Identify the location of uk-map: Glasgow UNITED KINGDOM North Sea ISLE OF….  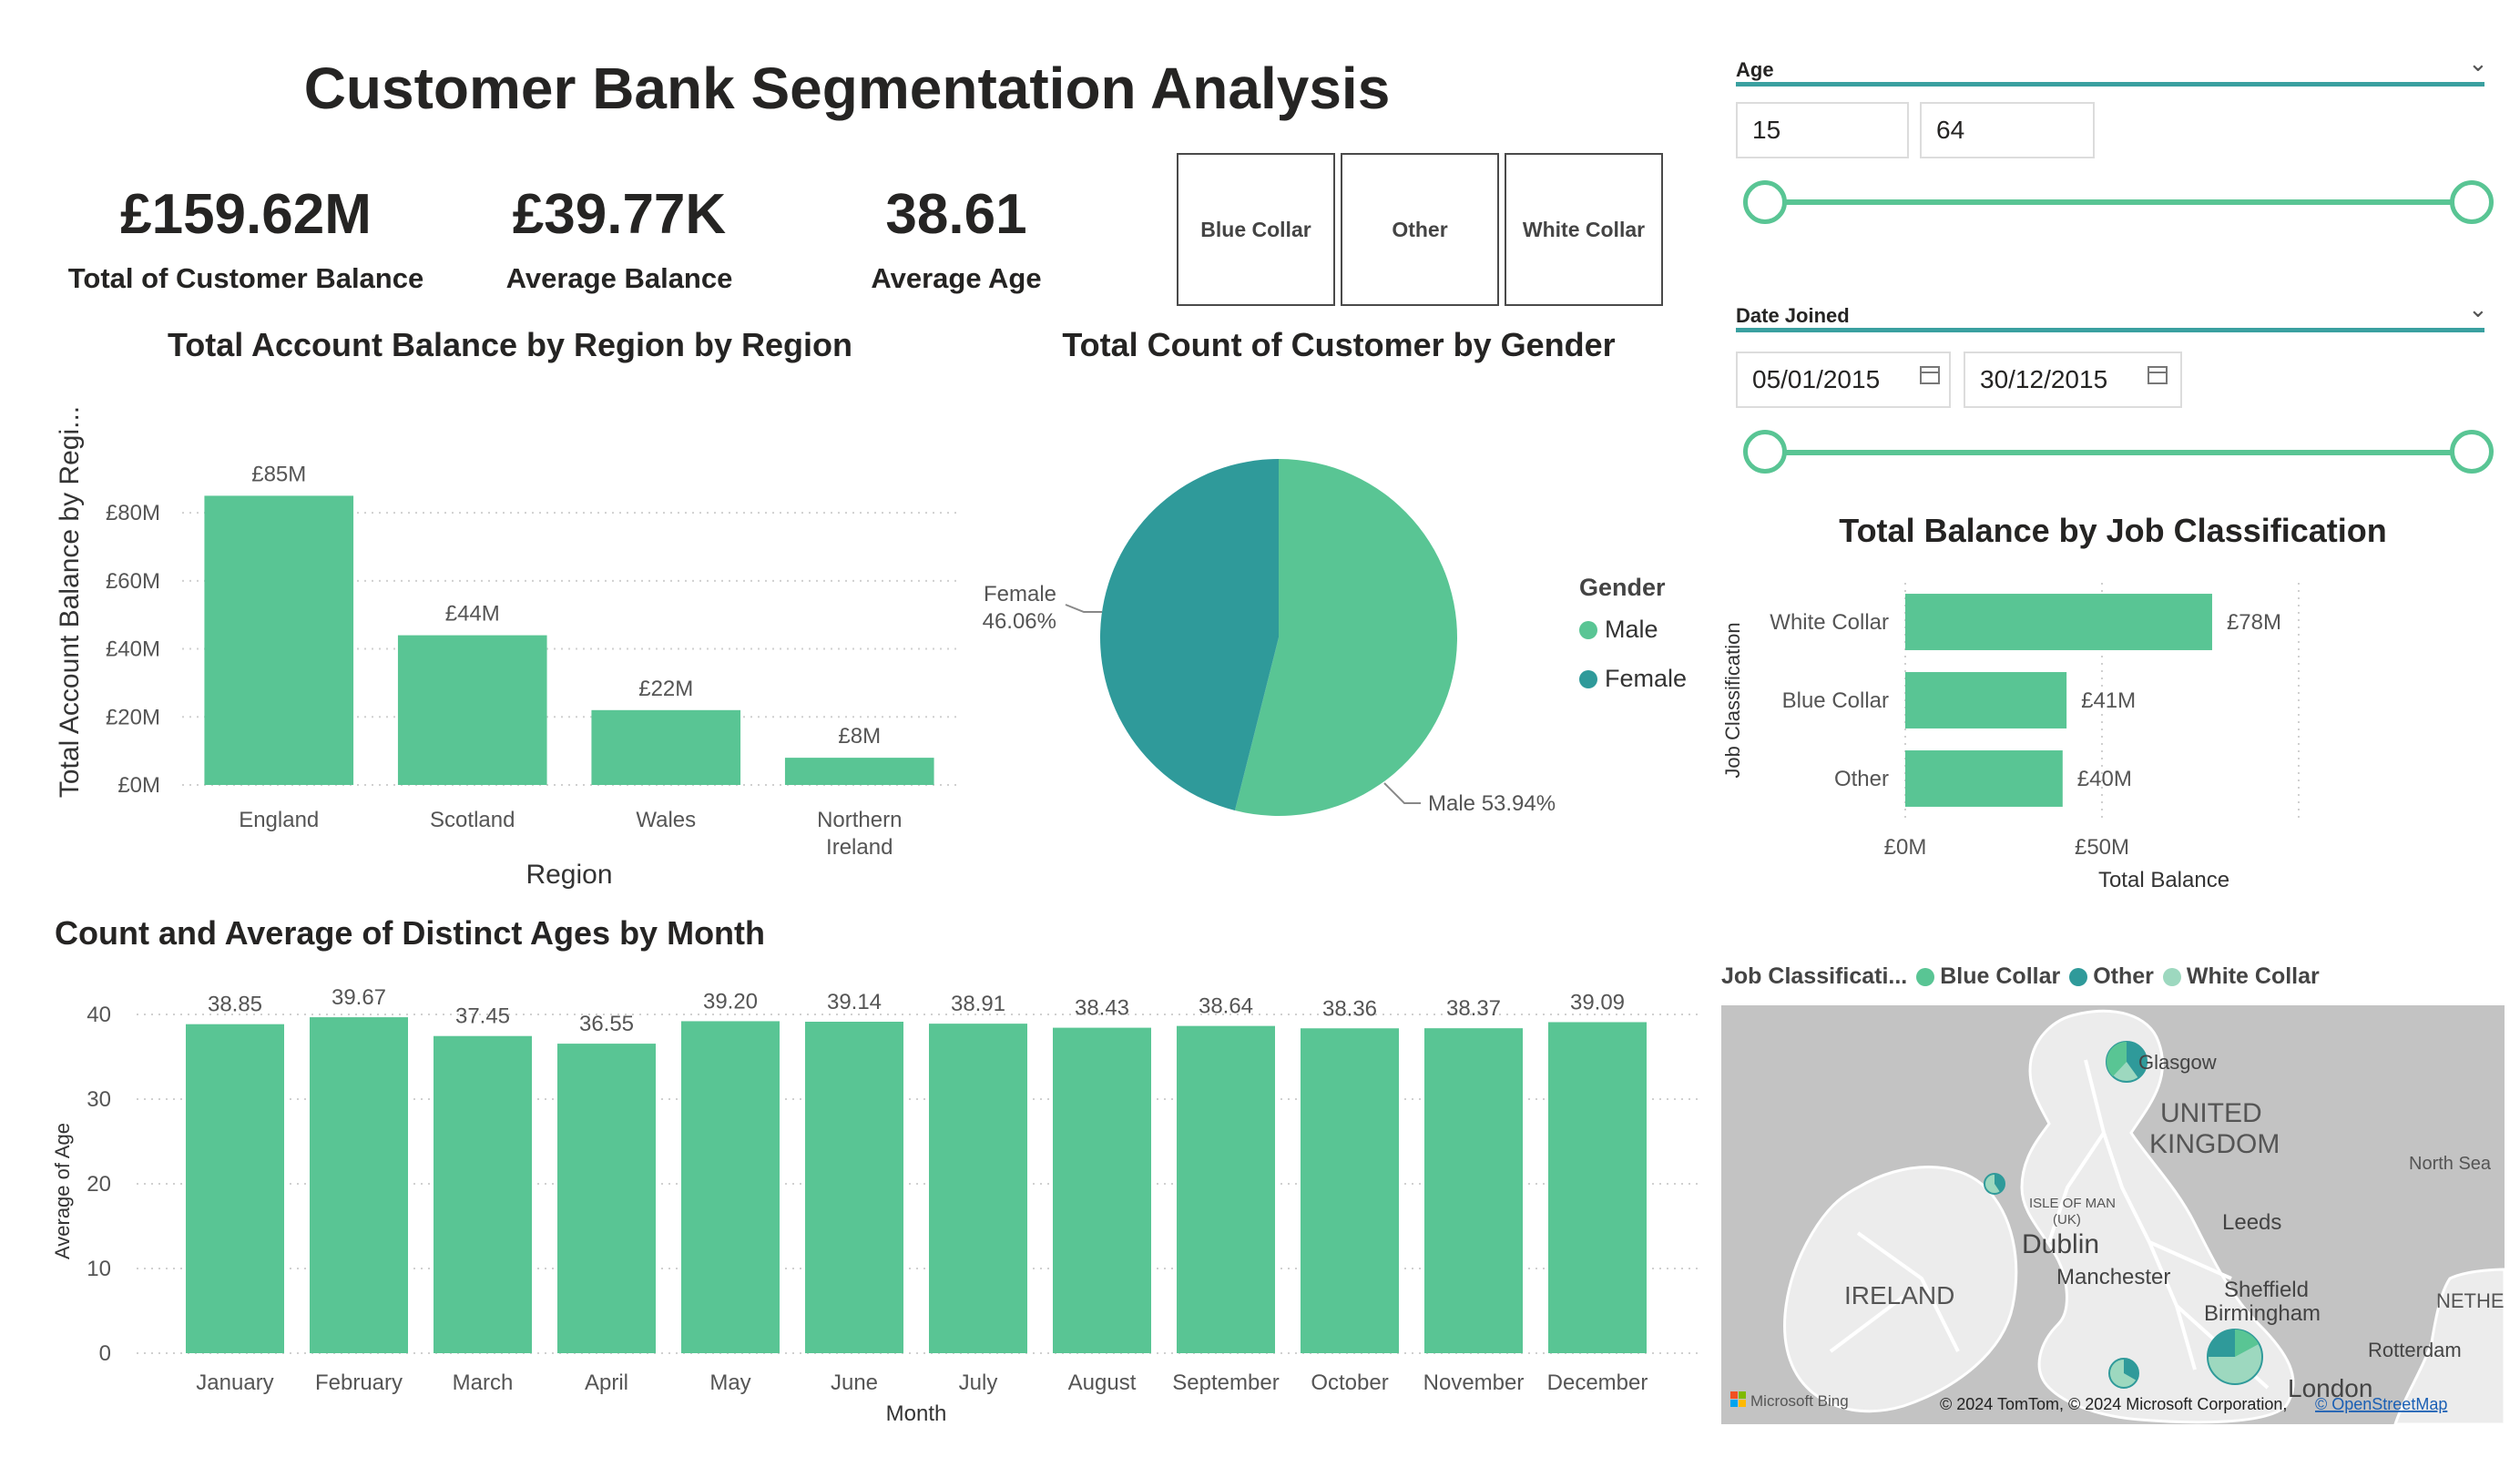
(2113, 1214).